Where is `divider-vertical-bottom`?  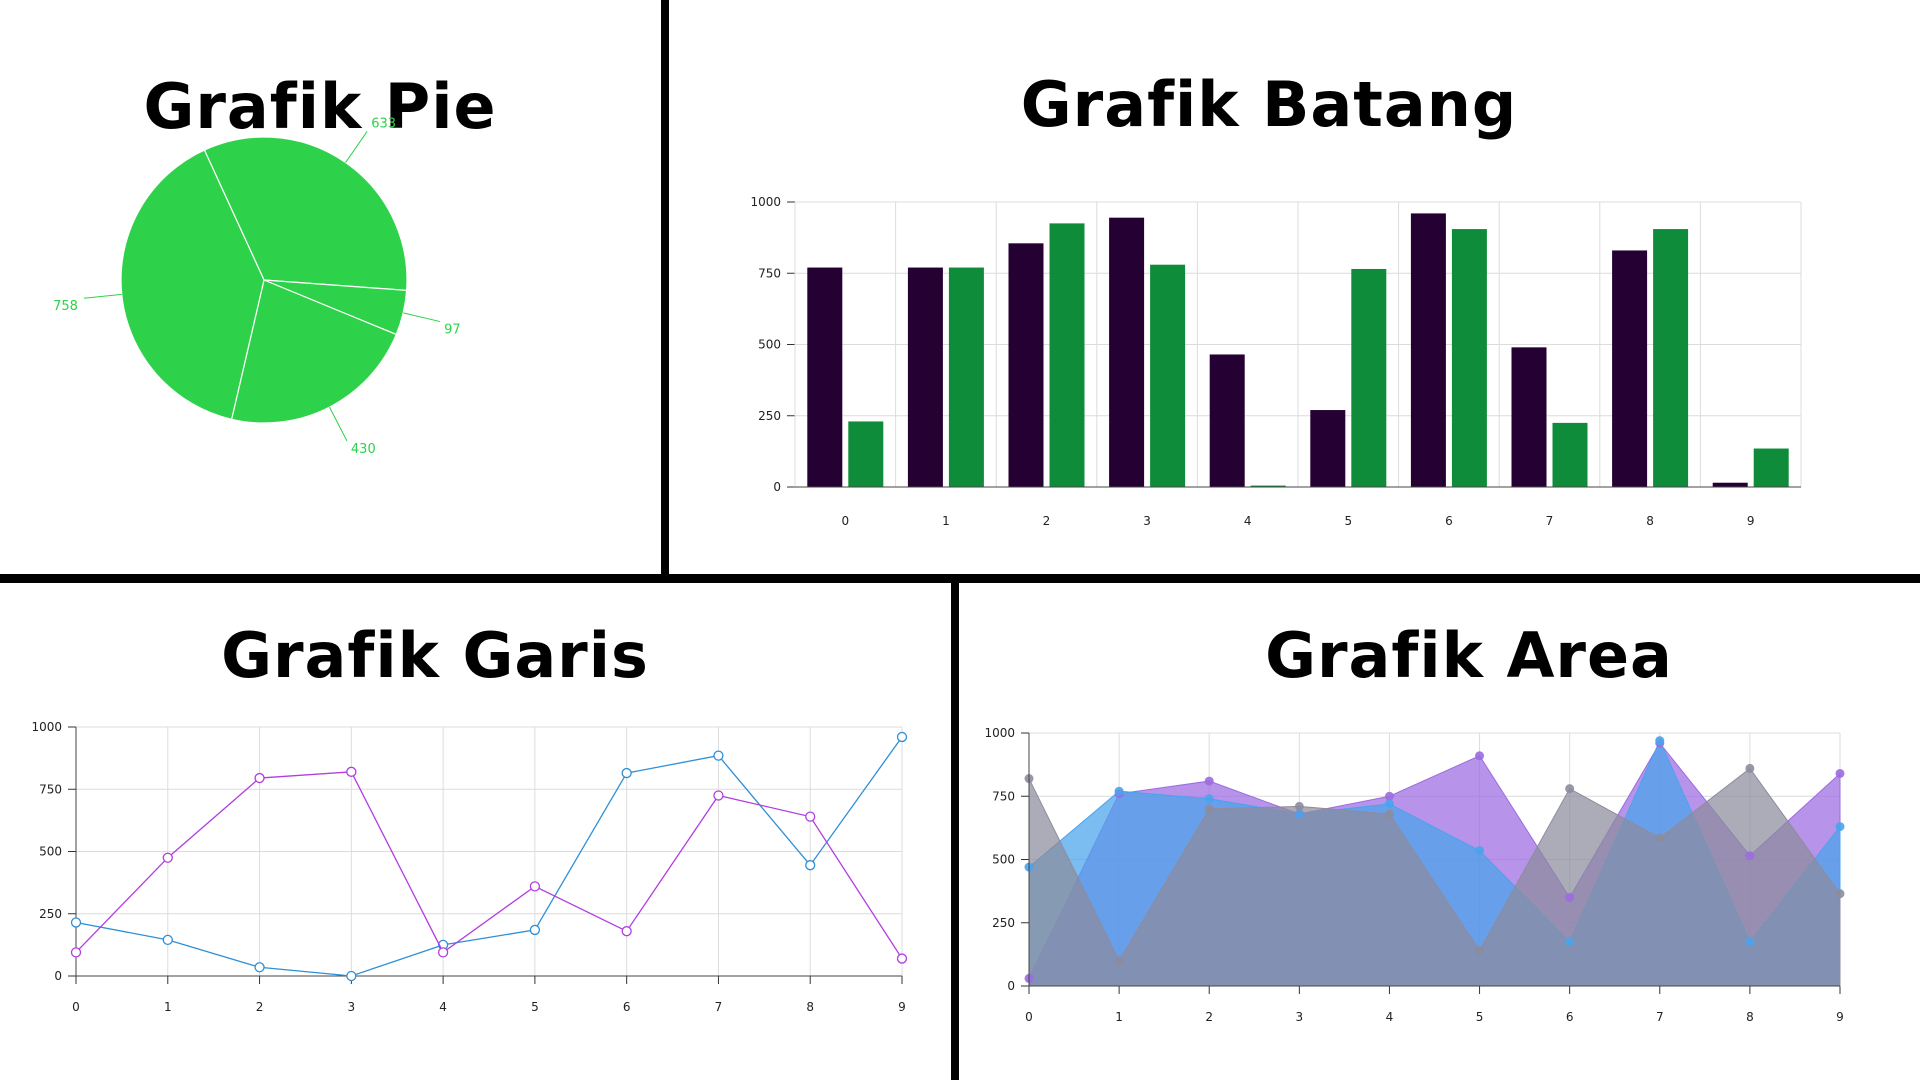 divider-vertical-bottom is located at coordinates (955, 829).